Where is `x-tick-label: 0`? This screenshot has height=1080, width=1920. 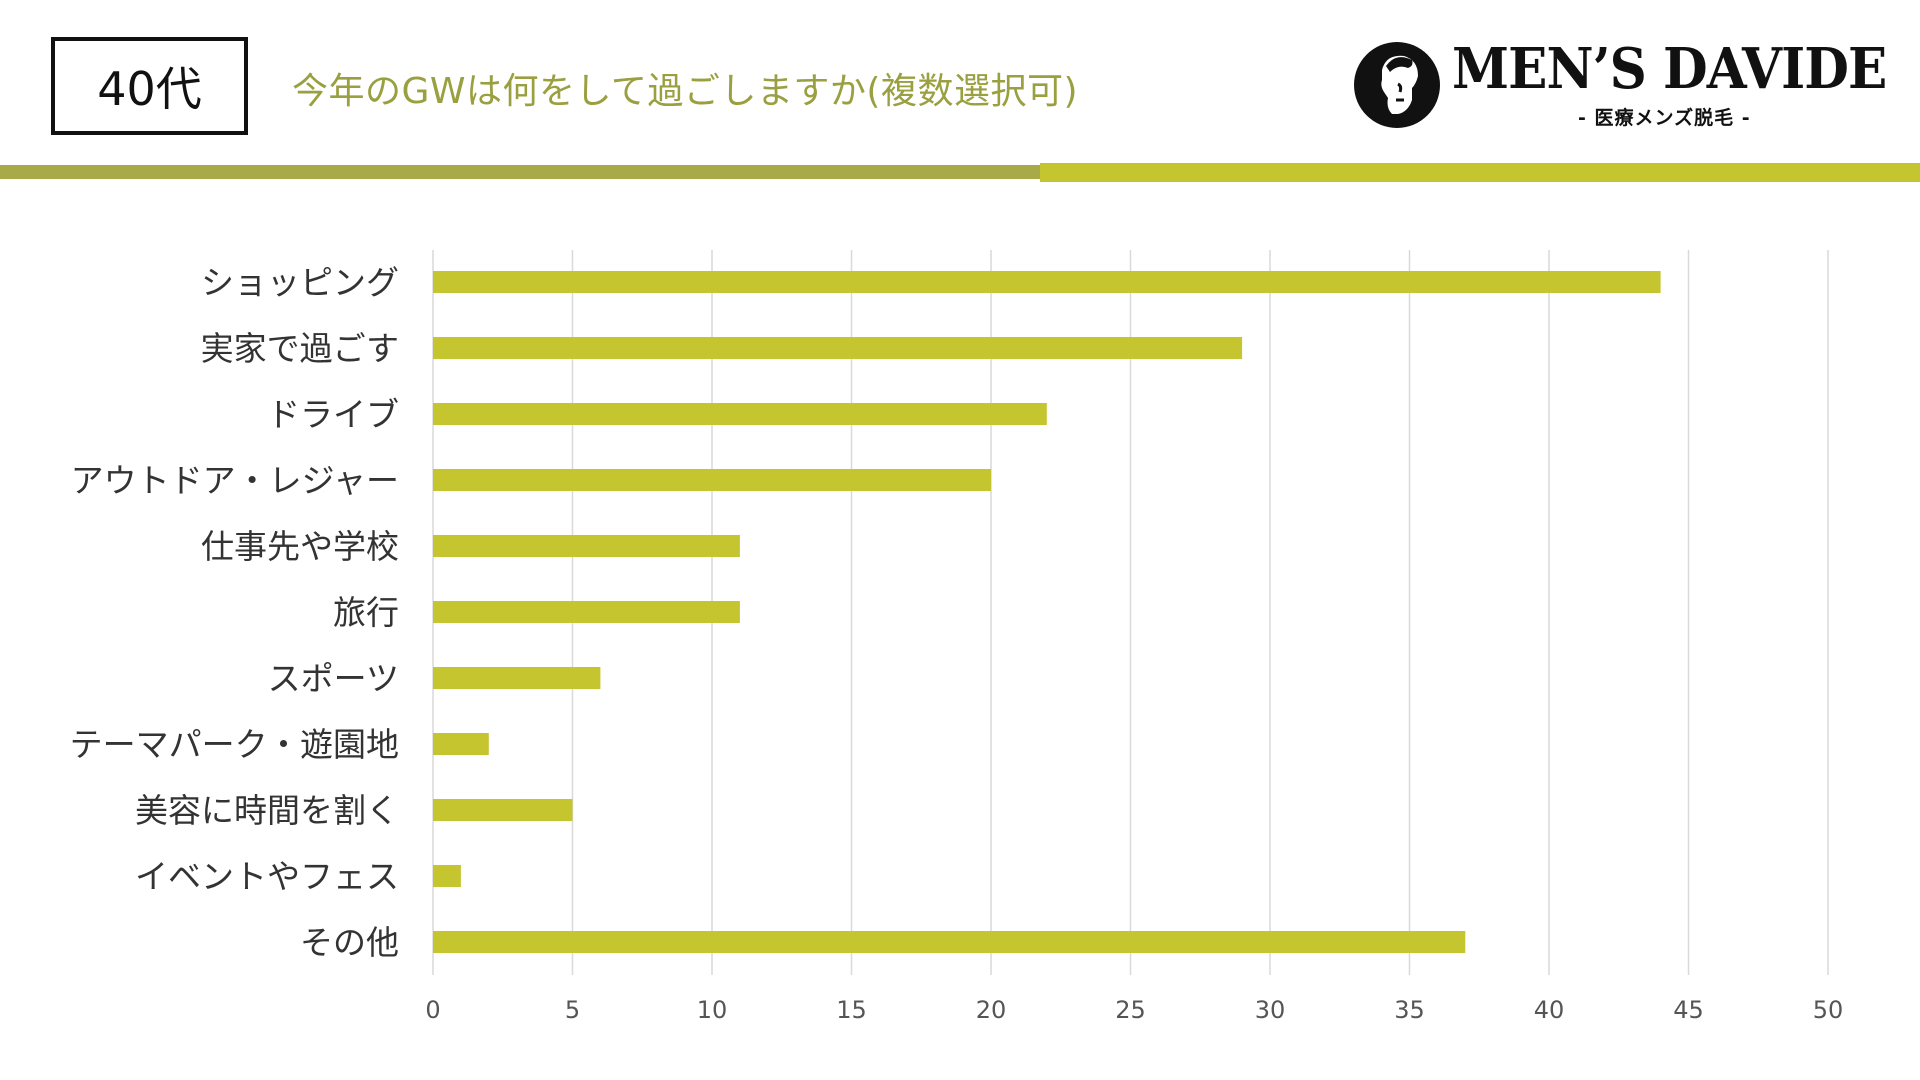 x-tick-label: 0 is located at coordinates (432, 1010).